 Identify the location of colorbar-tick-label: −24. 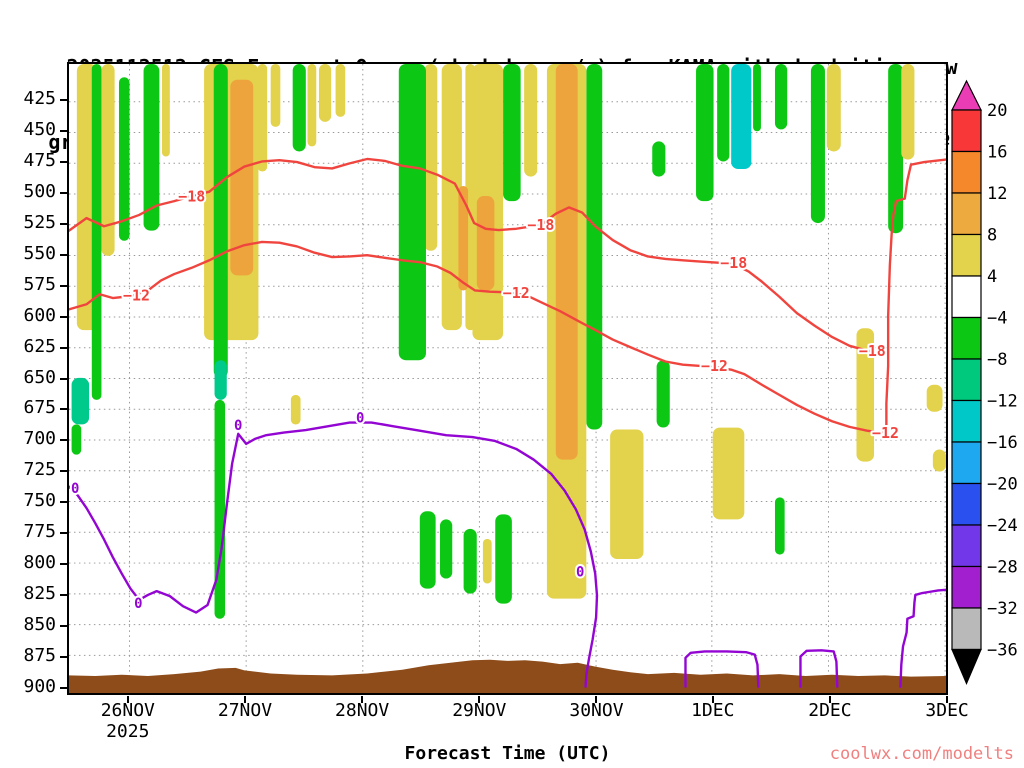
(1002, 526).